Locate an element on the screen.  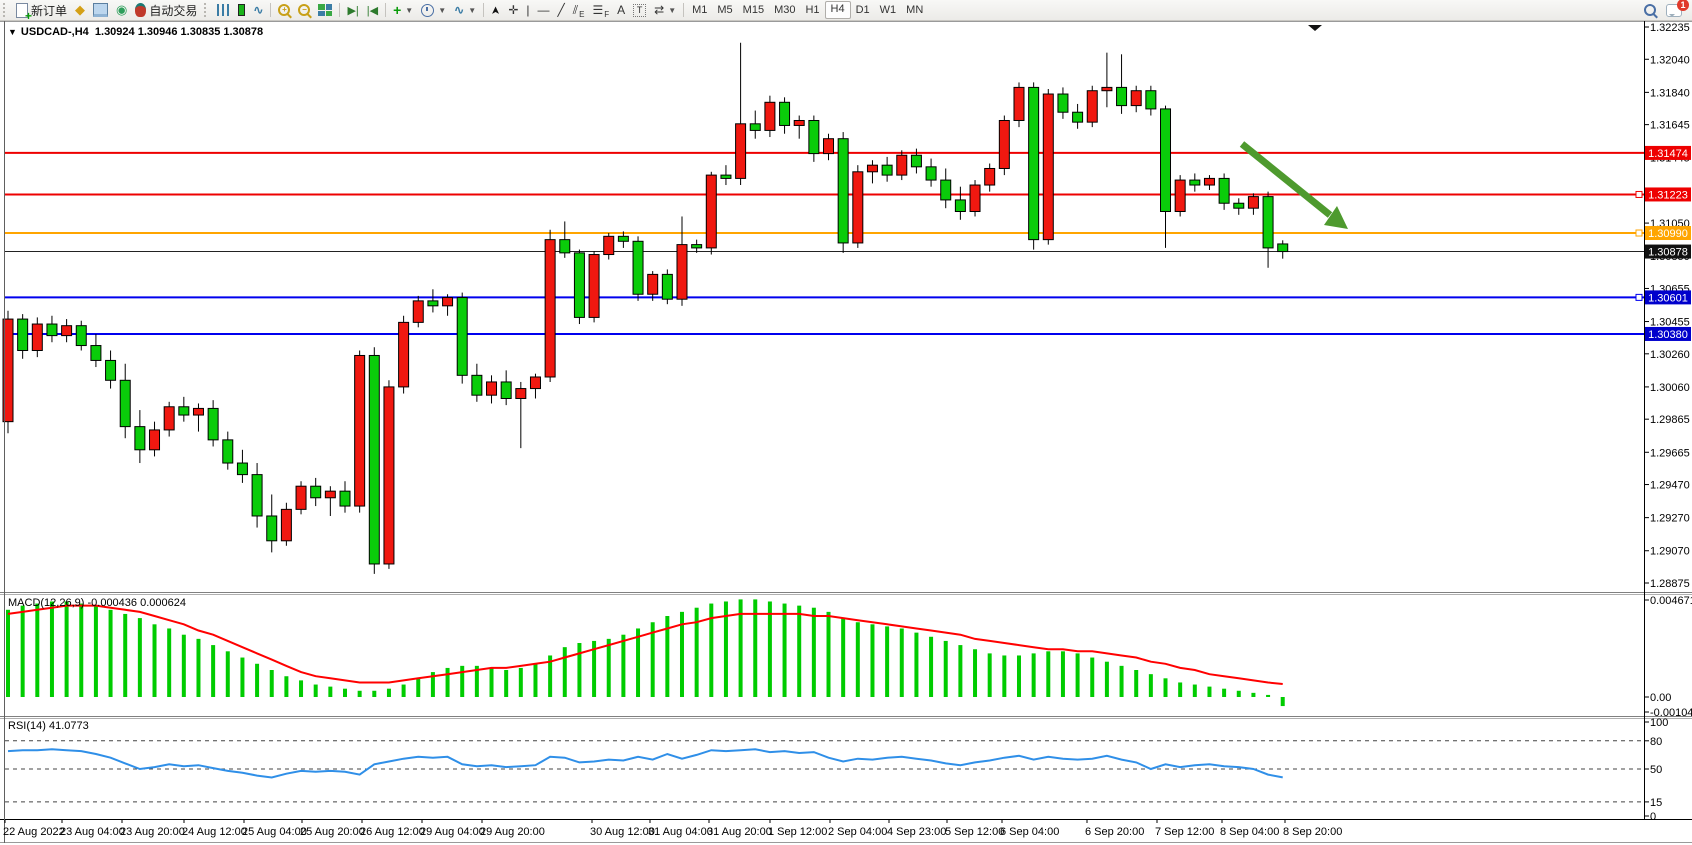
new-order-button: 新订单 is located at coordinates (41, 12).